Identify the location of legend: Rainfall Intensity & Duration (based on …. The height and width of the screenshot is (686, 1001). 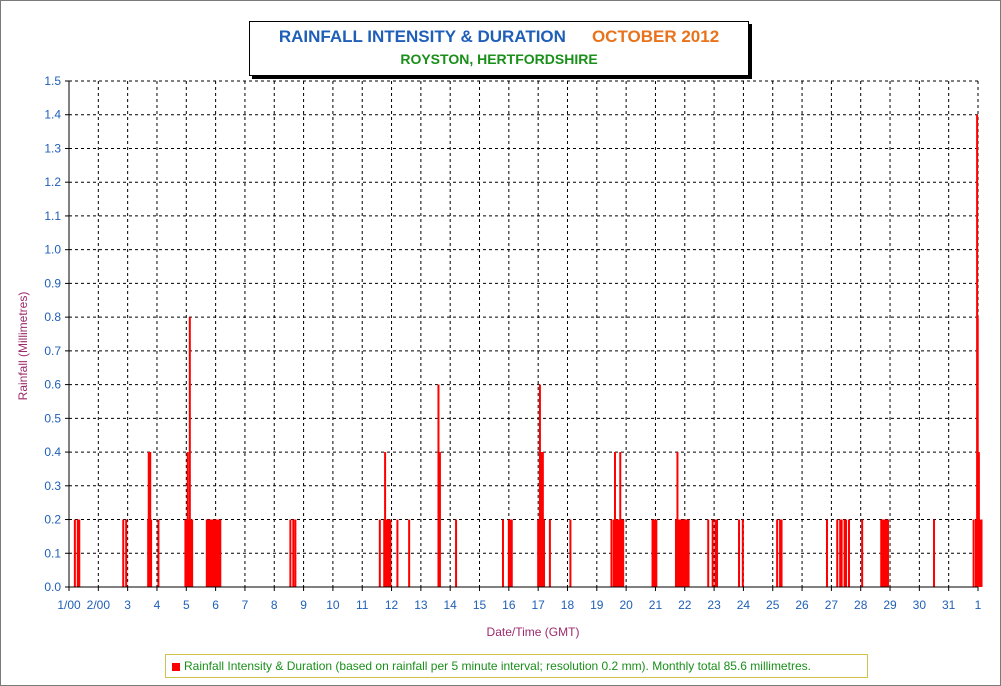
(516, 666).